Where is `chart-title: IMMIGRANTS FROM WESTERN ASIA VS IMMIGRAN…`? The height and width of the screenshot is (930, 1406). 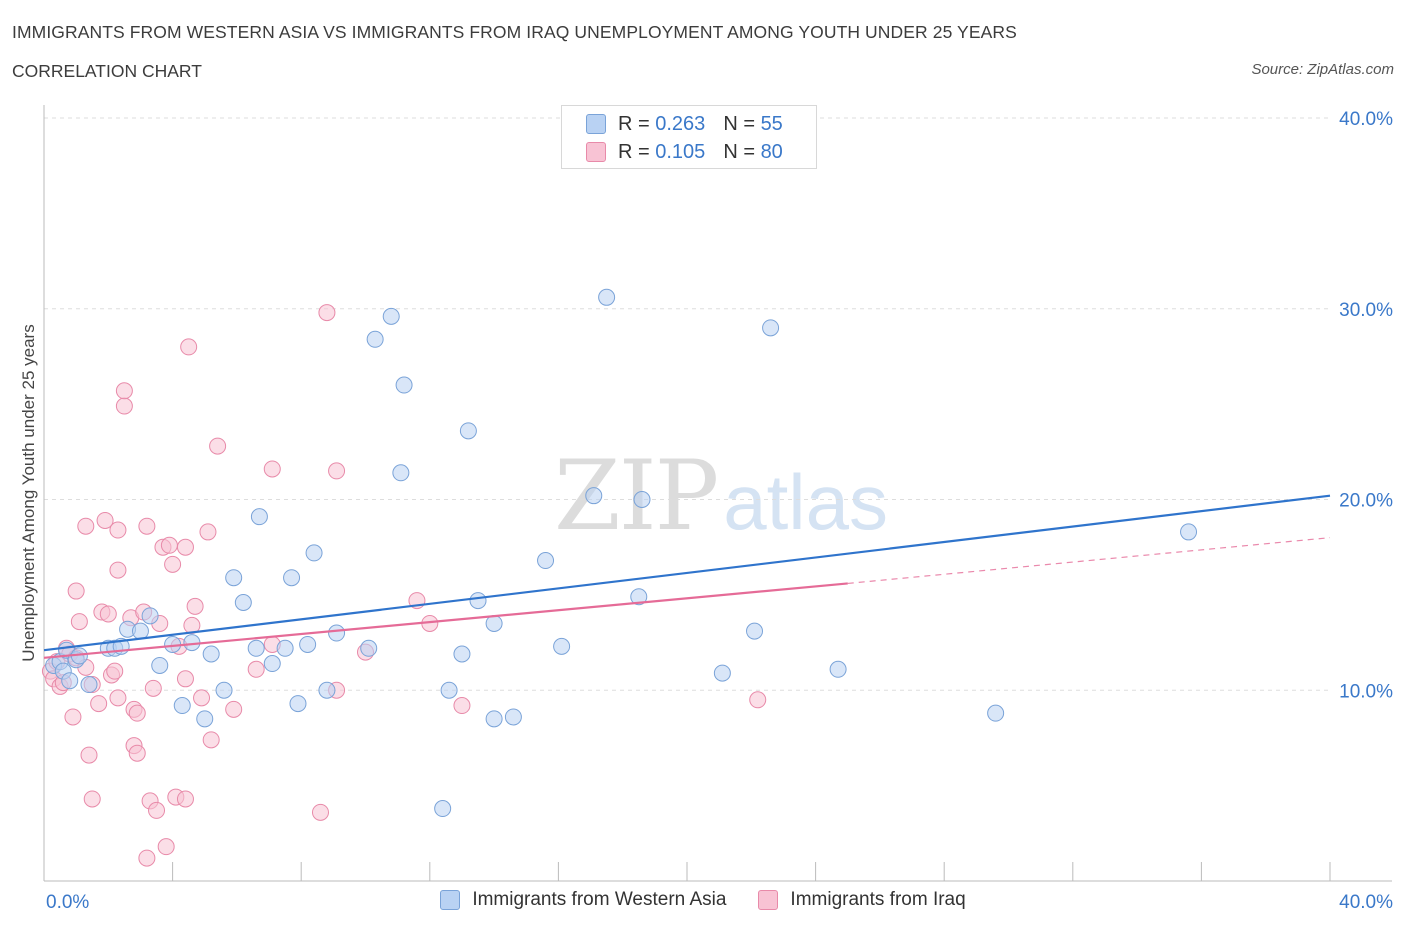 chart-title: IMMIGRANTS FROM WESTERN ASIA VS IMMIGRAN… is located at coordinates (514, 32).